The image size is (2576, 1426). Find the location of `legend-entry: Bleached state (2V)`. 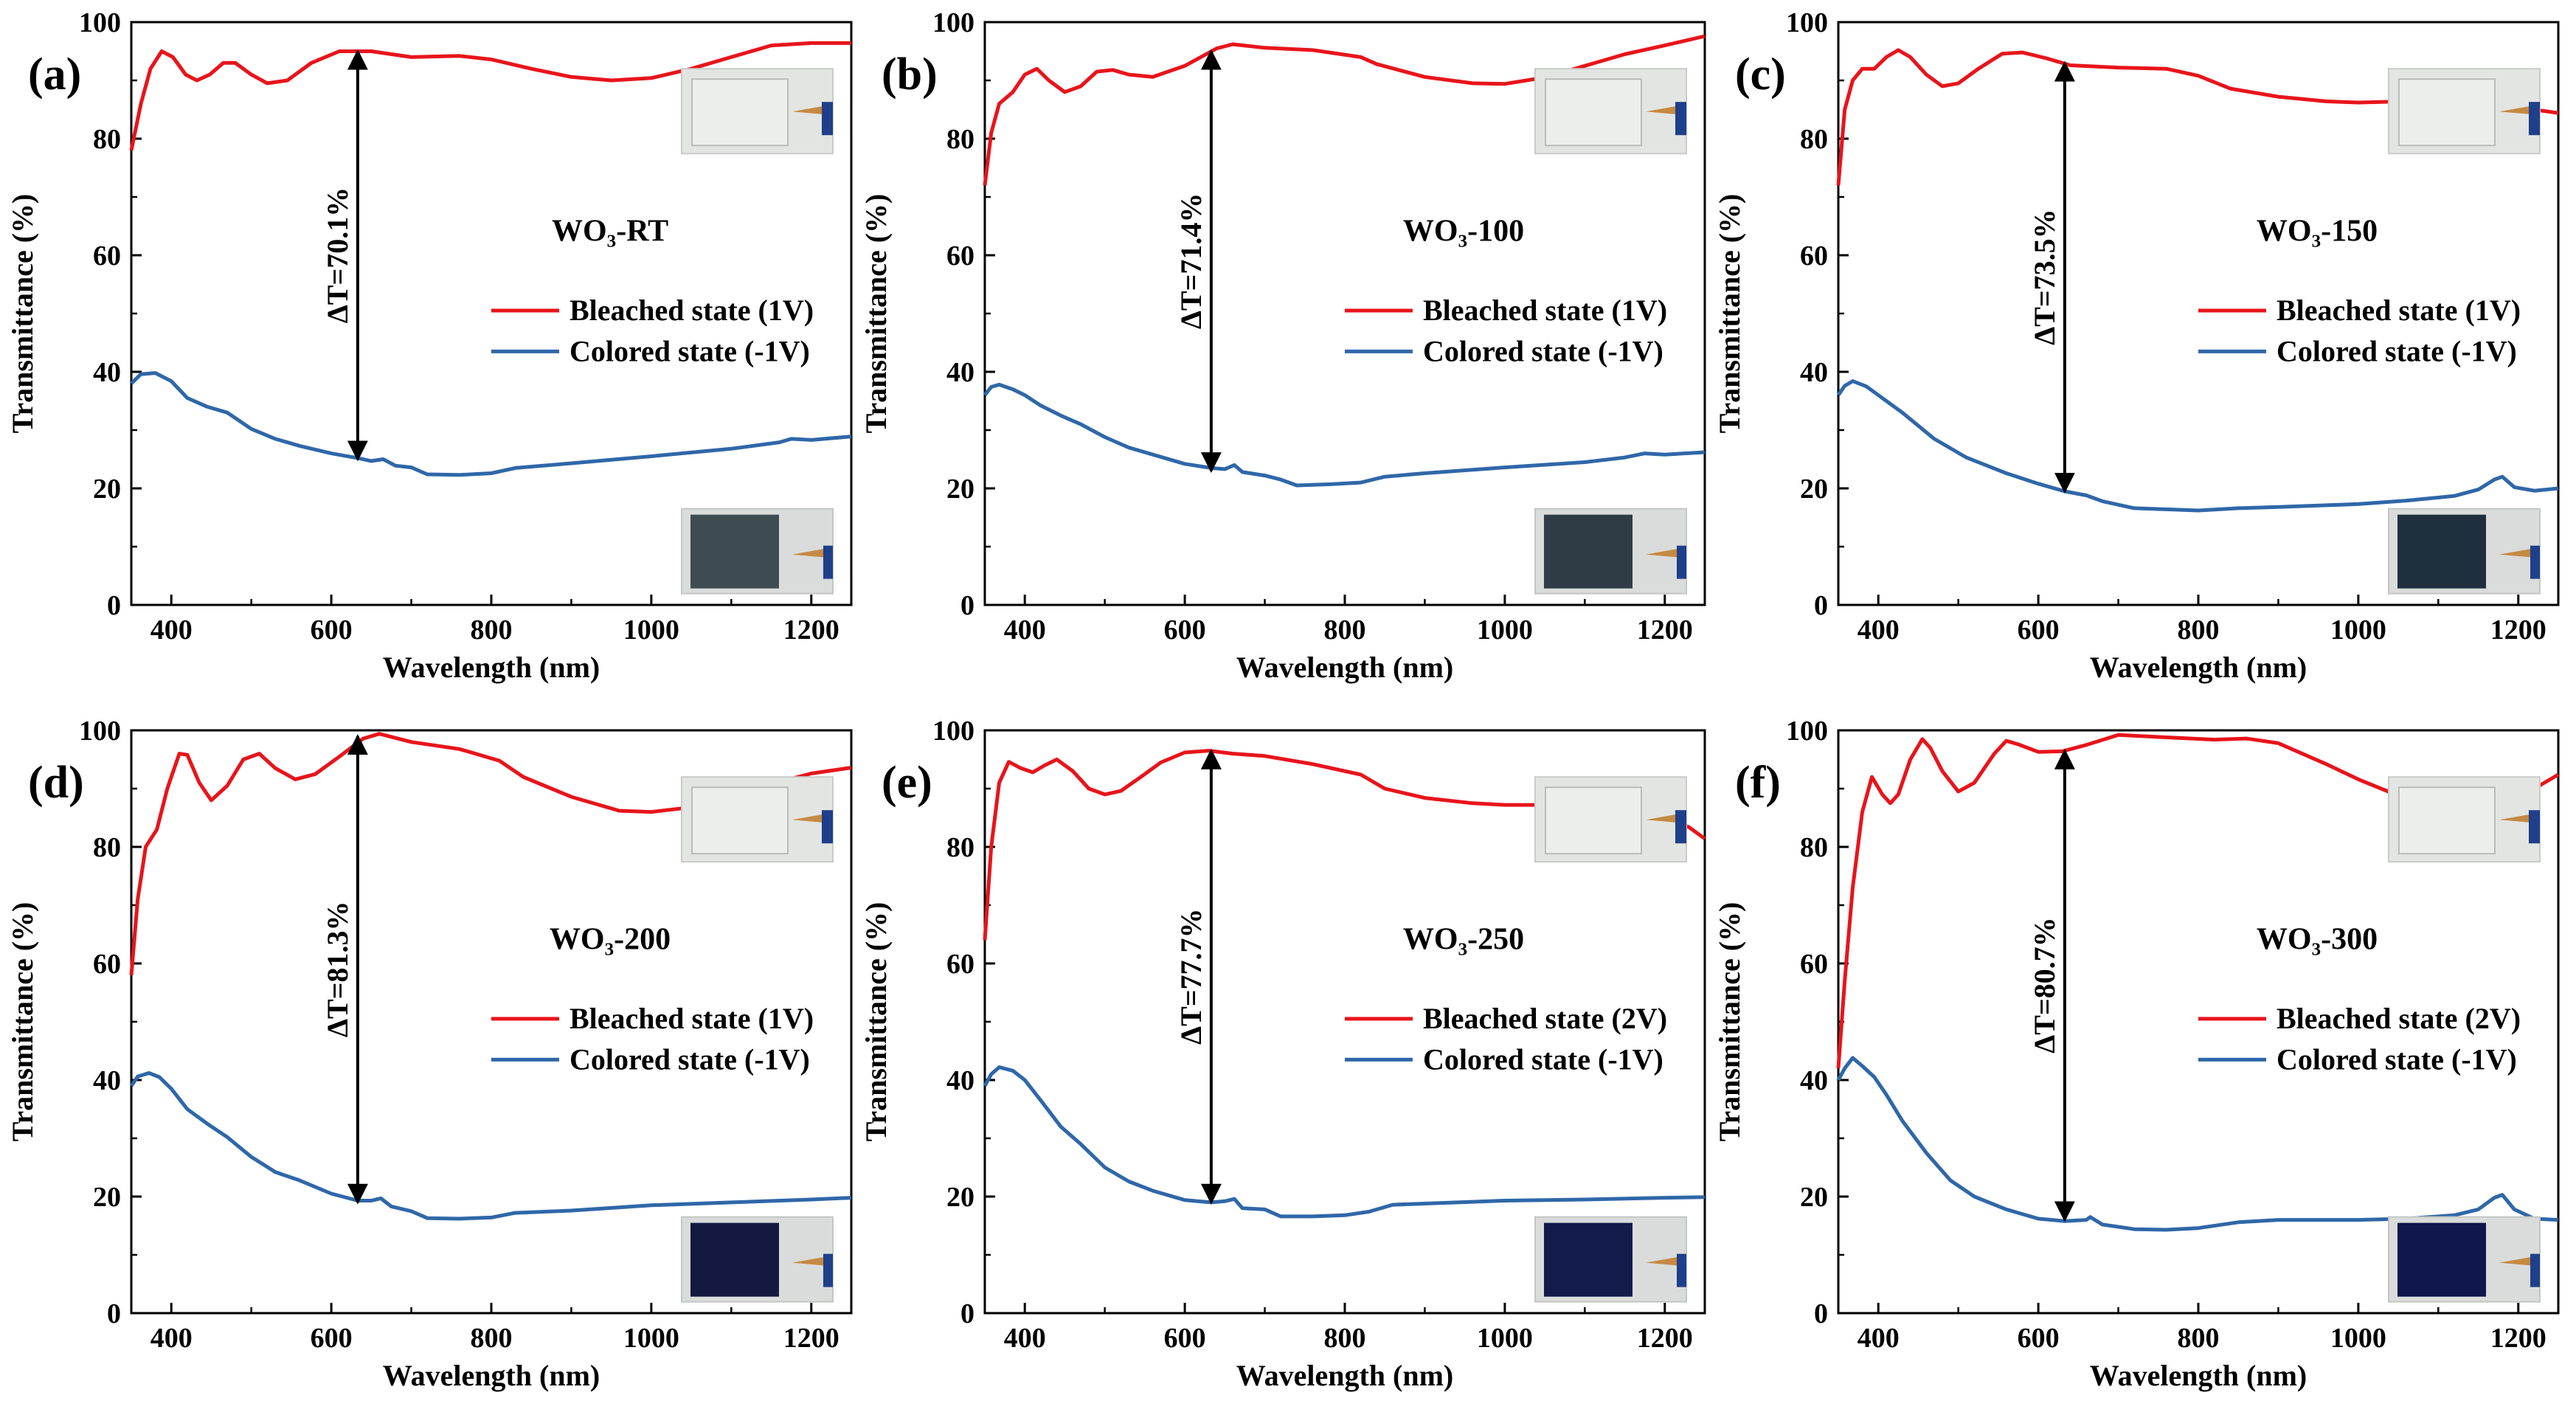

legend-entry: Bleached state (2V) is located at coordinates (2398, 1018).